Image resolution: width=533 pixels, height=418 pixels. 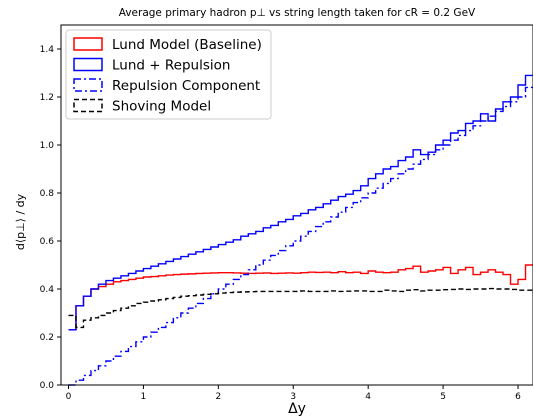 I want to click on x-tick-label: 5, so click(x=443, y=397).